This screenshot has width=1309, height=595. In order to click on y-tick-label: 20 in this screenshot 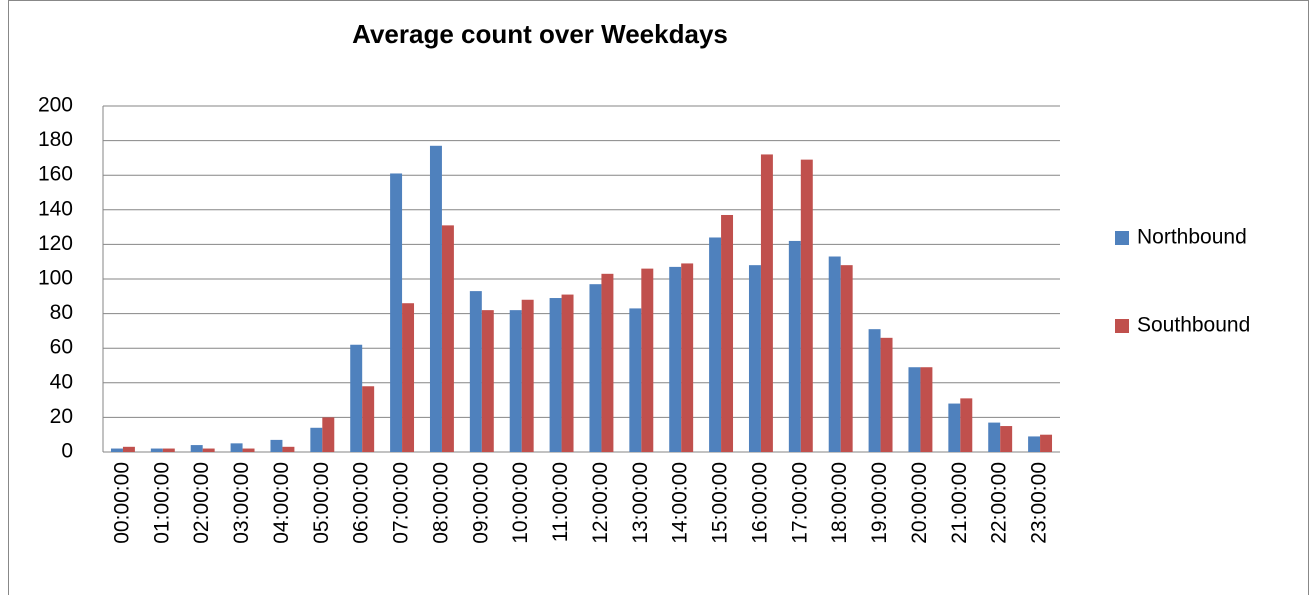, I will do `click(61, 416)`.